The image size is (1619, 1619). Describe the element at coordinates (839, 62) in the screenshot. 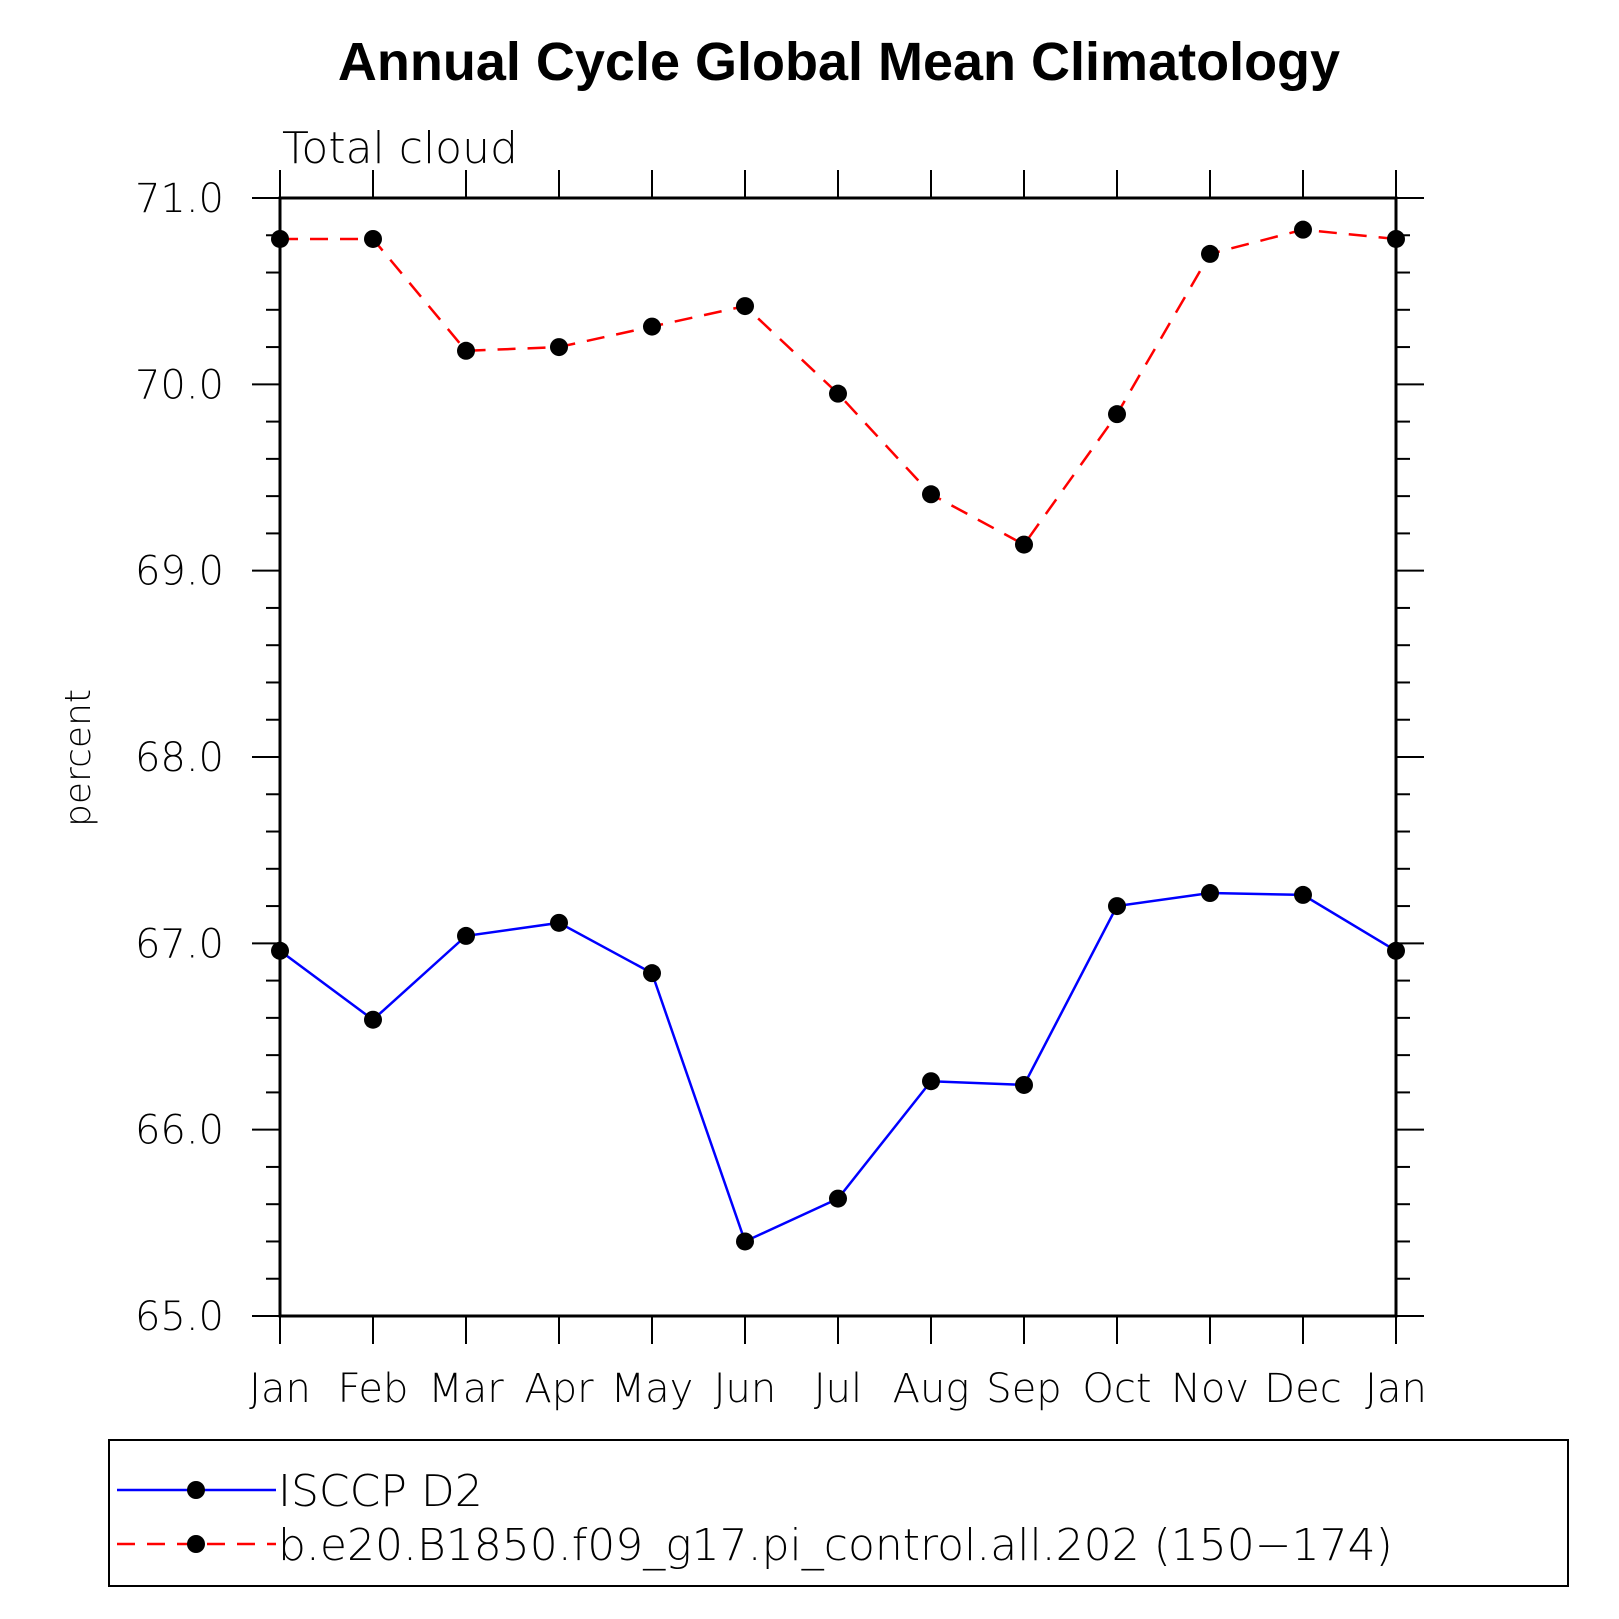

I see `chart-title: Annual Cycle Global Mean Climatology` at that location.